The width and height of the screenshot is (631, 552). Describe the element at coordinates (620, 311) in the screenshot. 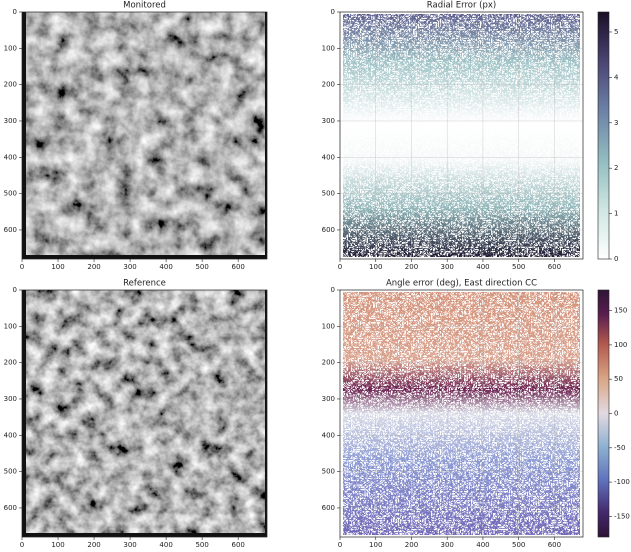

I see `colorbar-tick-label: 150` at that location.